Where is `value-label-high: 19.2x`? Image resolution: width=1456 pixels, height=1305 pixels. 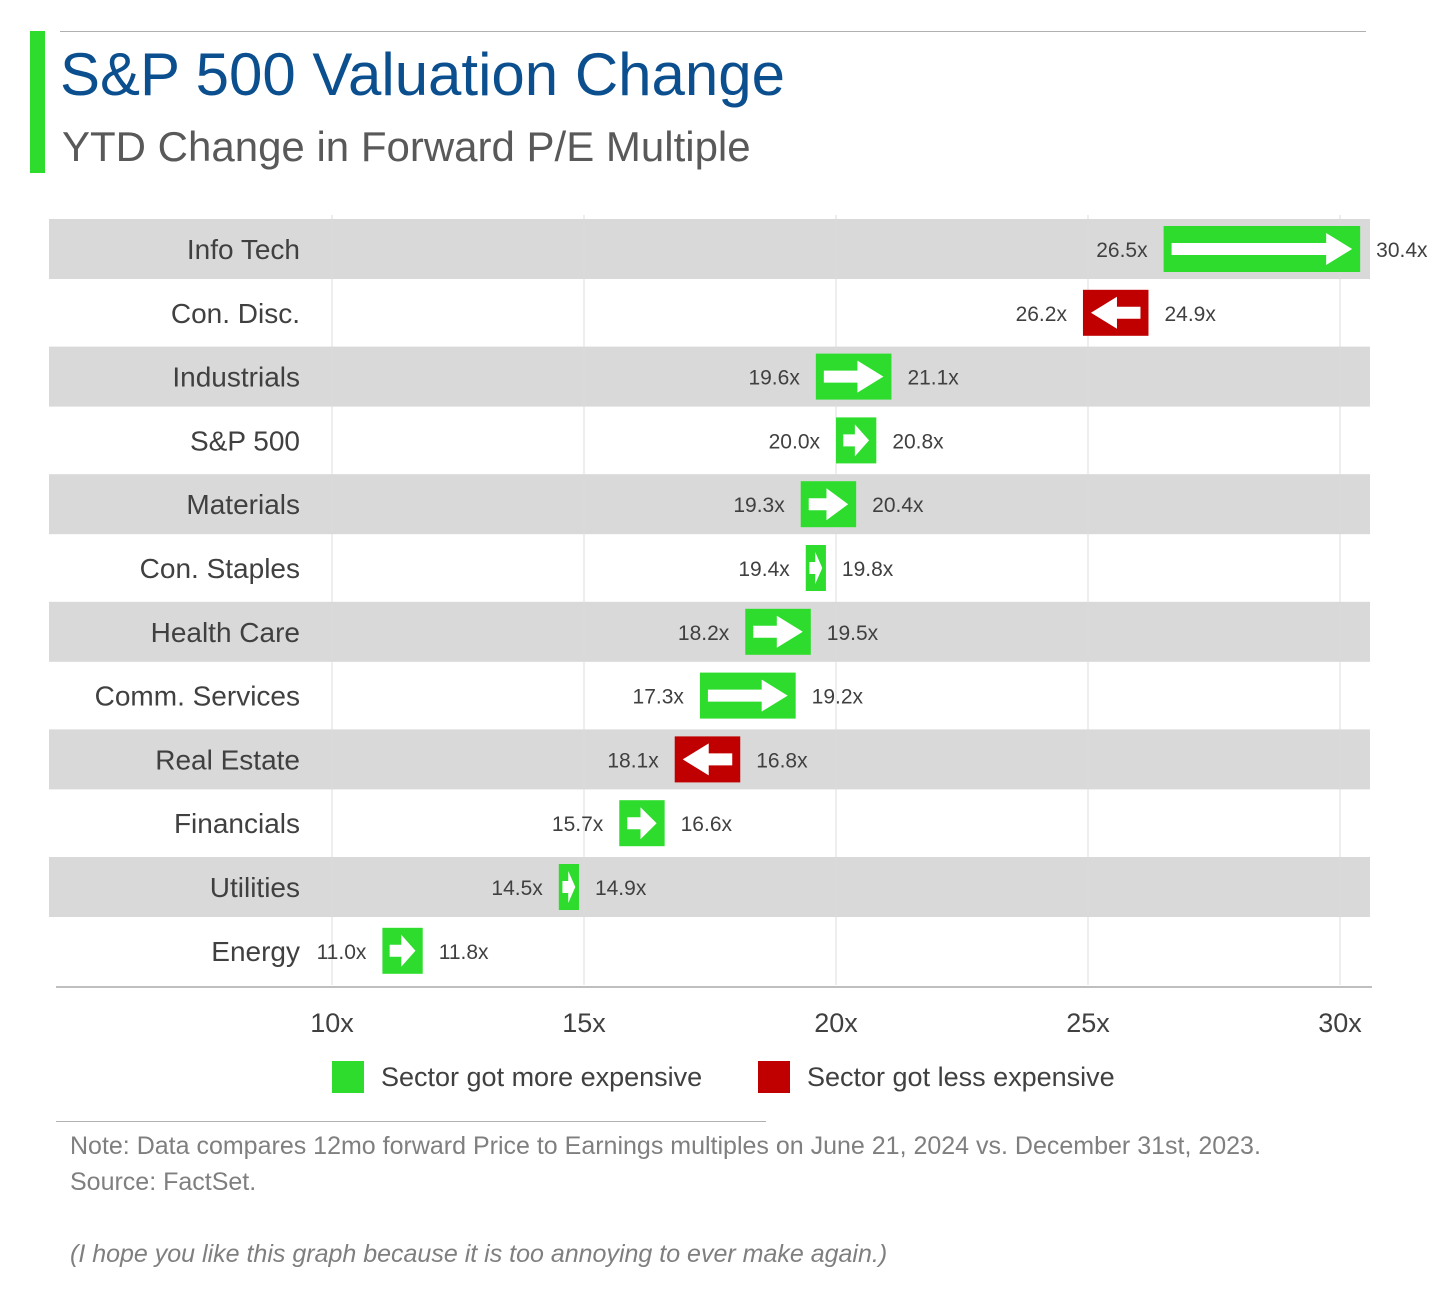
value-label-high: 19.2x is located at coordinates (838, 697).